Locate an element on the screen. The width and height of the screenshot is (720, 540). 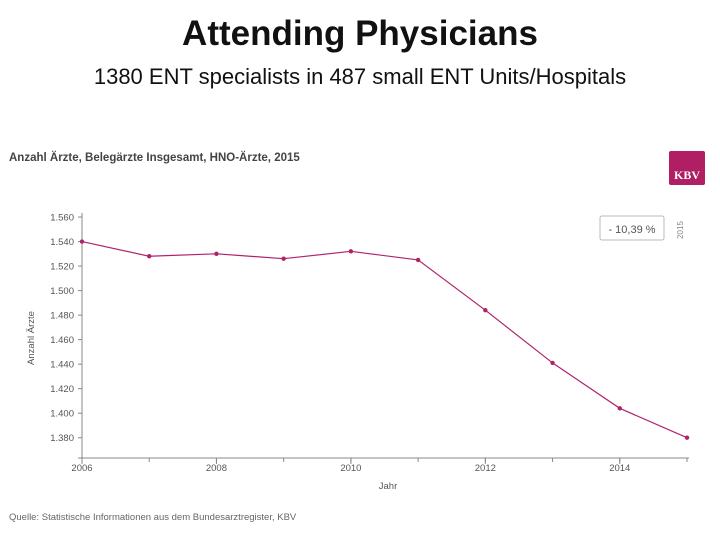
annotation-box is located at coordinates (632, 228).